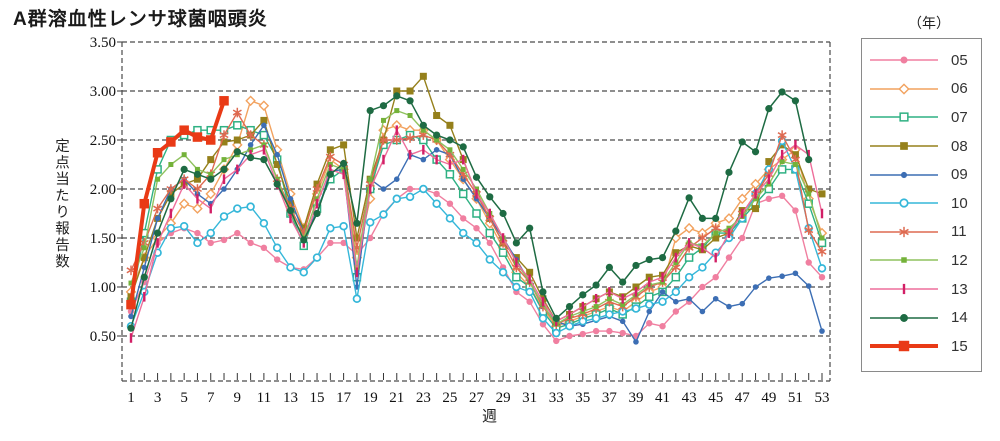  I want to click on legend-label-06: 06, so click(959, 89).